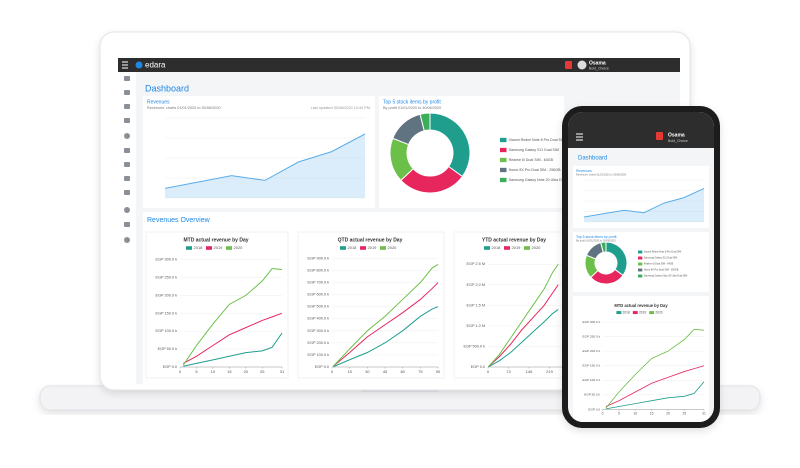 The image size is (800, 468). I want to click on x-tick-label: 219, so click(549, 371).